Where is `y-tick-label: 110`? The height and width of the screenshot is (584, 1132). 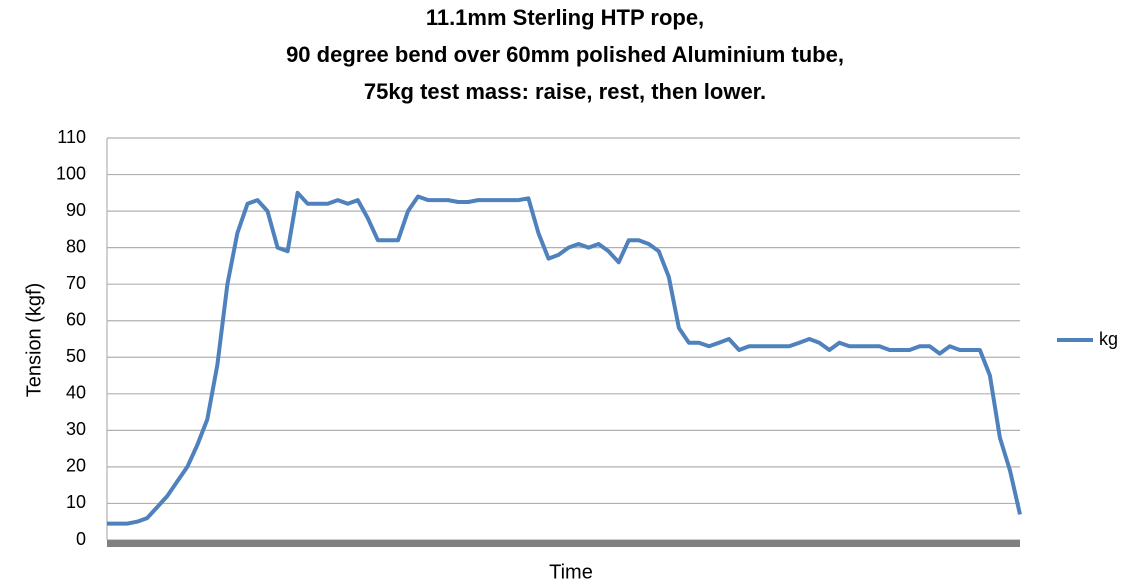 y-tick-label: 110 is located at coordinates (71, 137).